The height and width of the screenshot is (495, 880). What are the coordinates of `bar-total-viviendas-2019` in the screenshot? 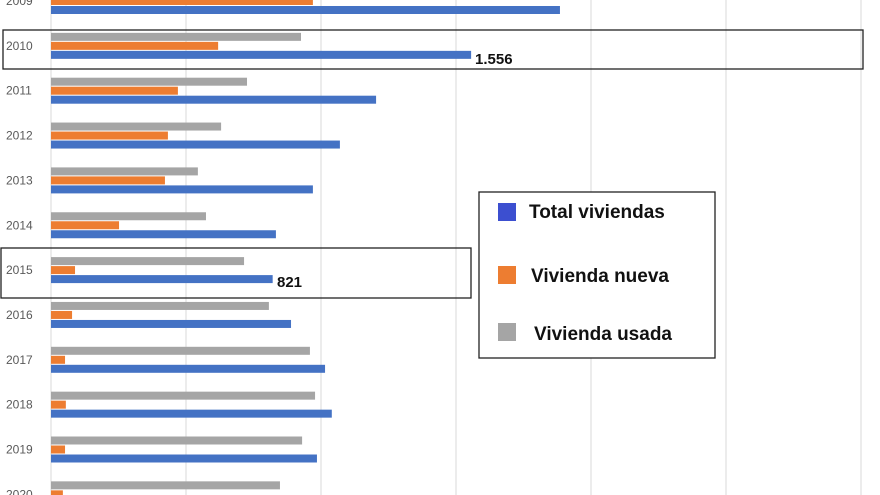 It's located at (184, 458).